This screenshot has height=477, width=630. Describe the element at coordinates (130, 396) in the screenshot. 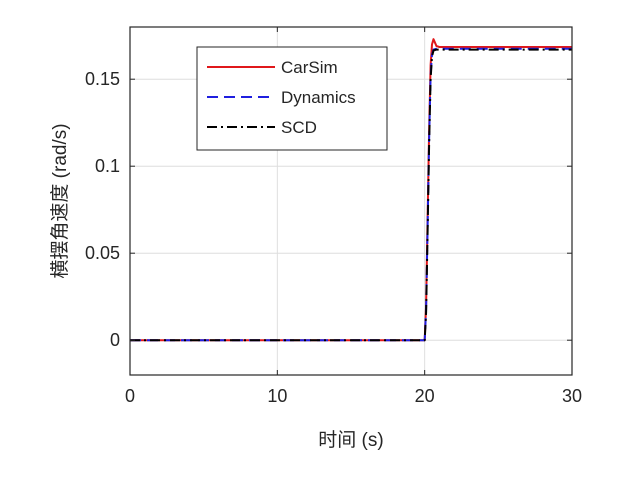

I see `x-tick-label: 0` at that location.